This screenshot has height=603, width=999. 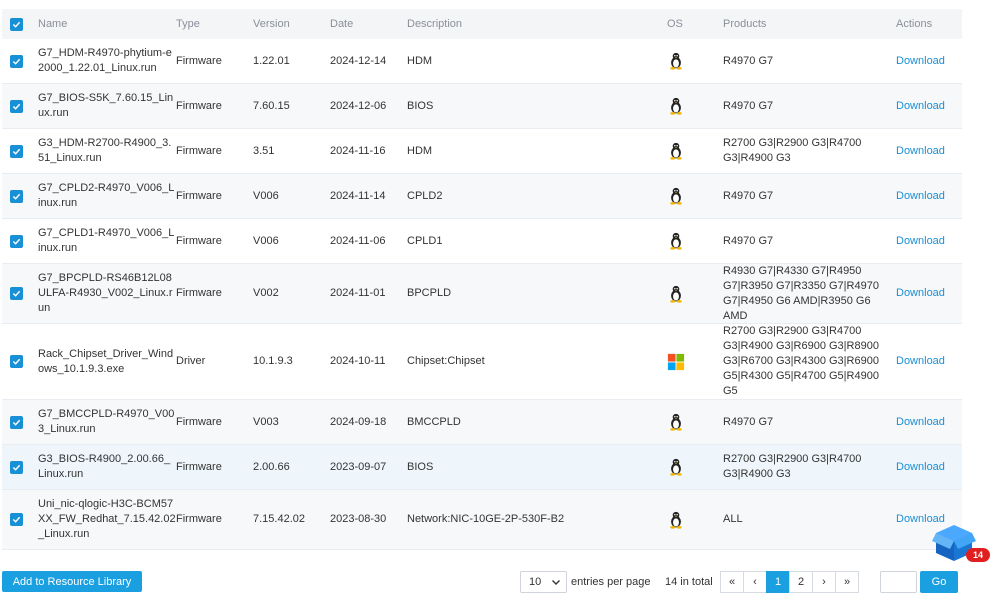 What do you see at coordinates (106, 361) in the screenshot?
I see `file-name: Rack_Chipset_Driver_Windows_10.1.9.3.exe` at bounding box center [106, 361].